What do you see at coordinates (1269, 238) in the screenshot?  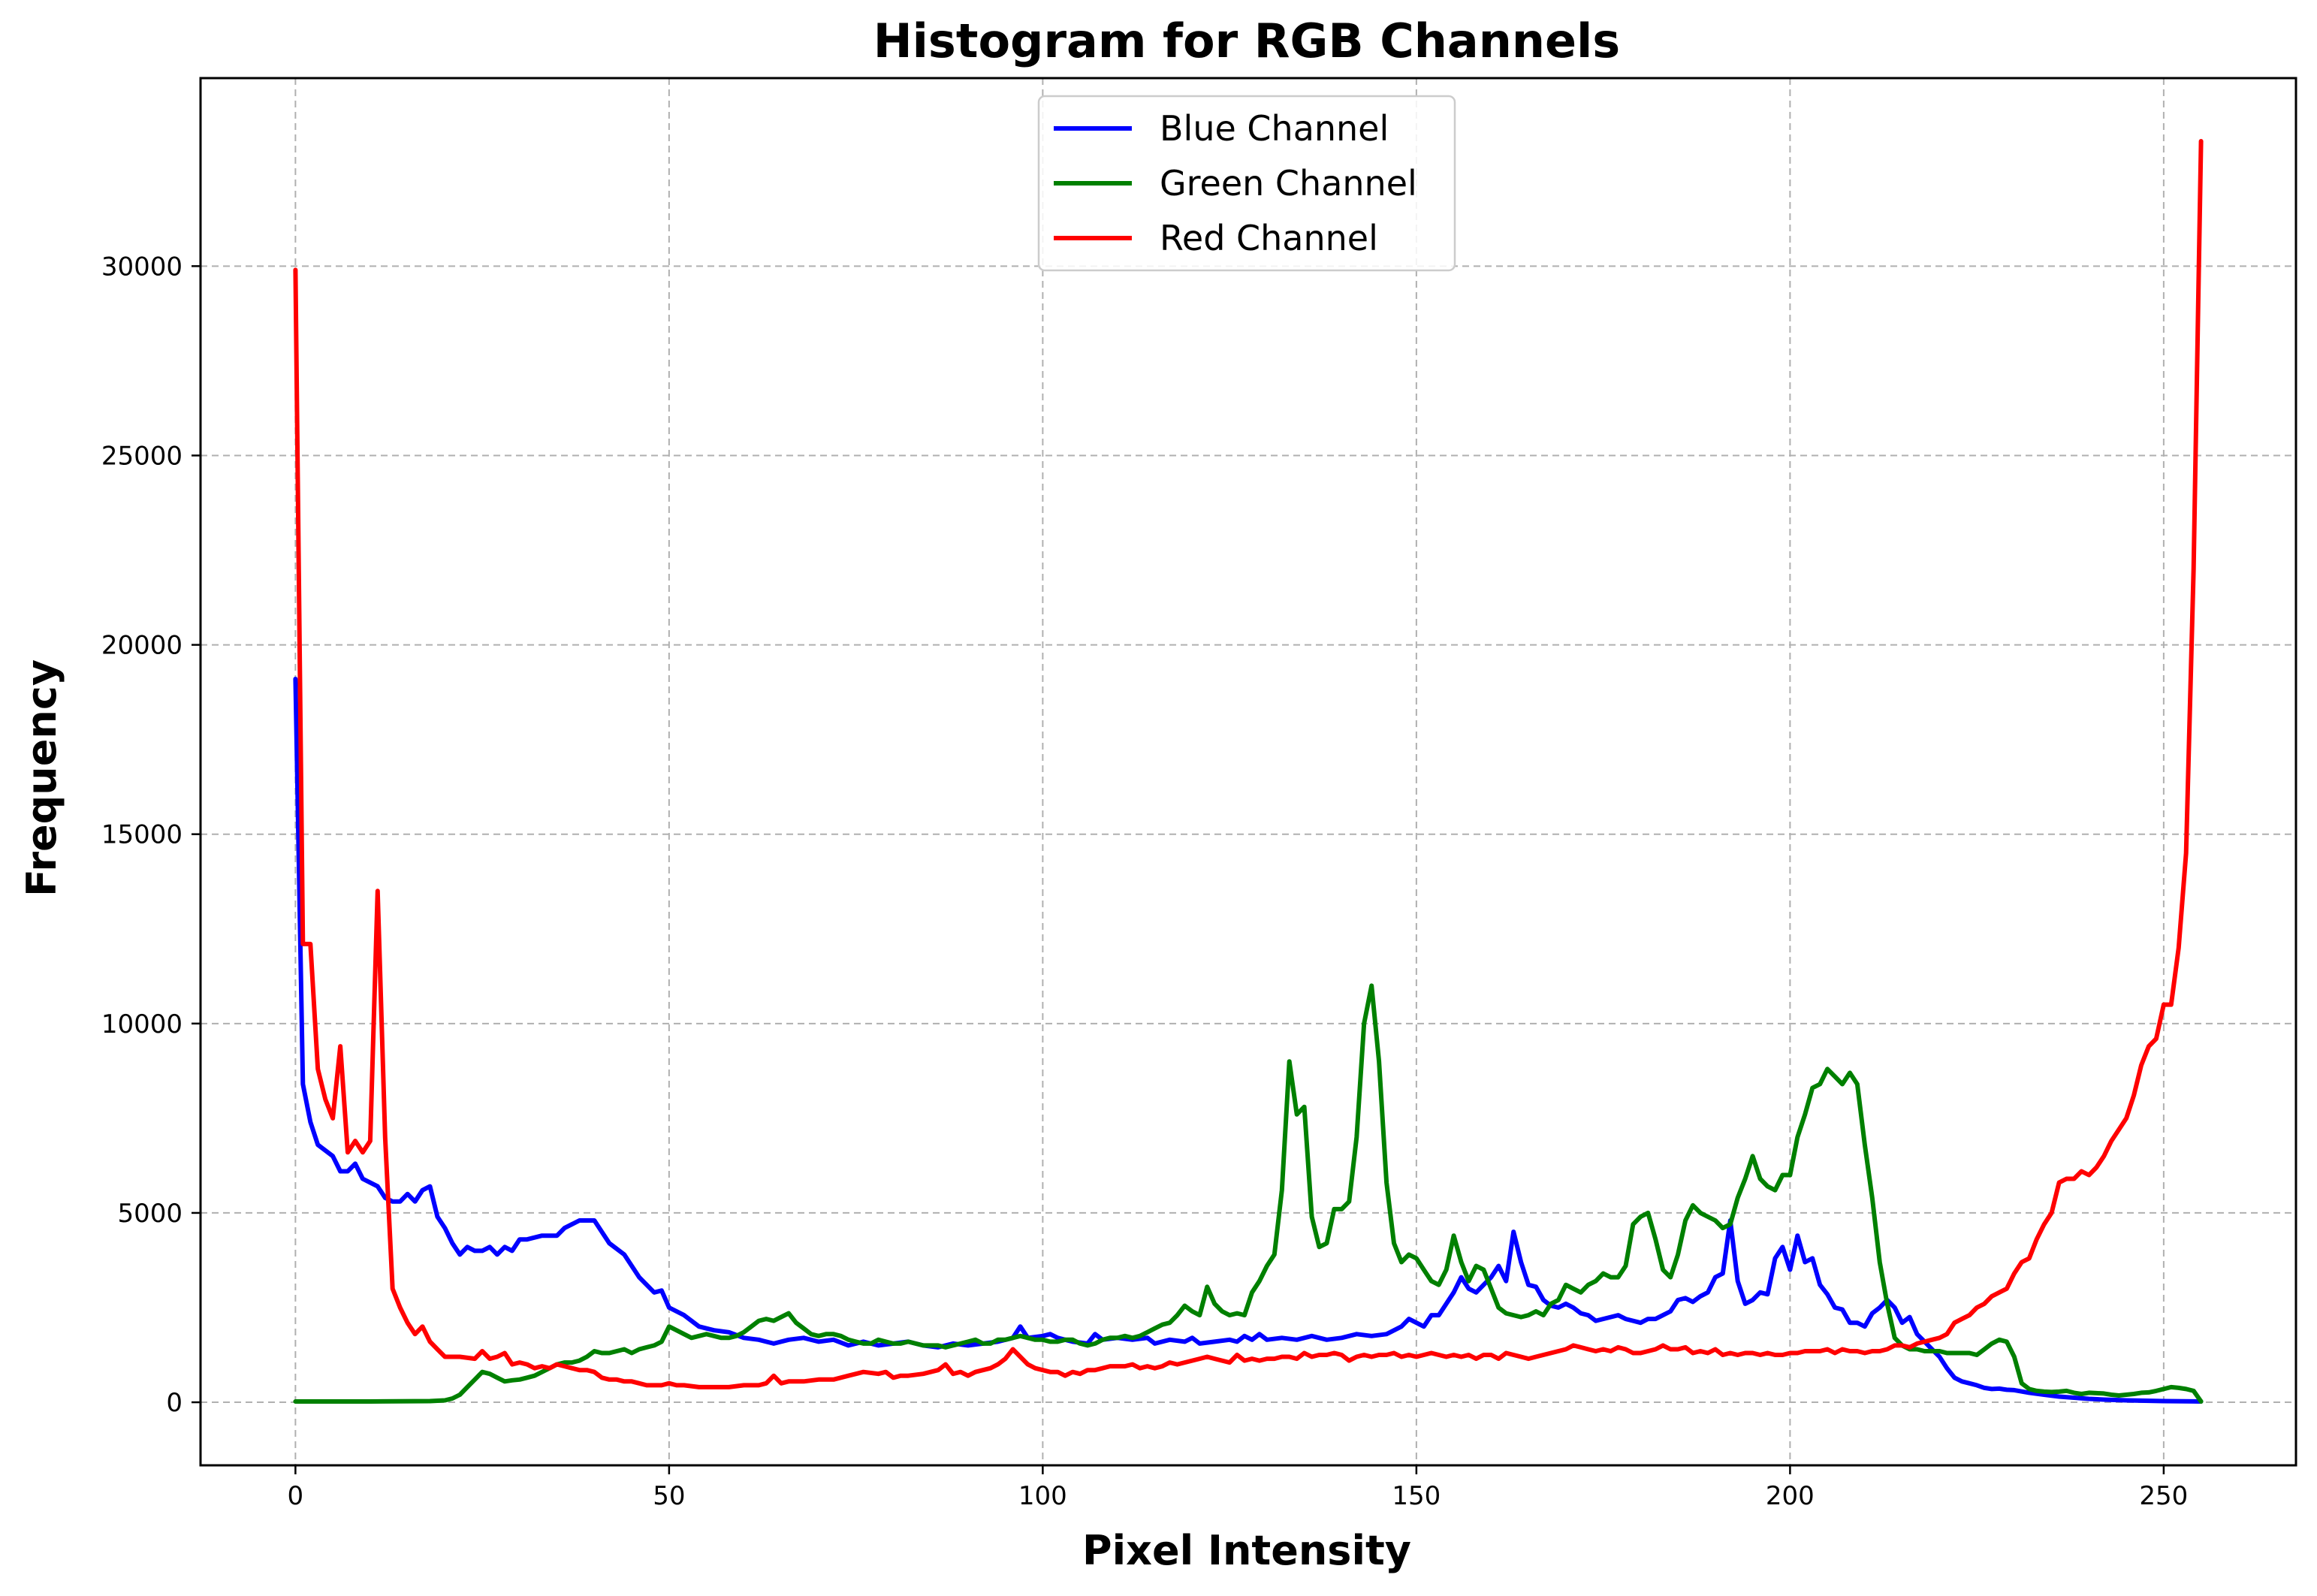 I see `legend-label-red-channel: Red Channel` at bounding box center [1269, 238].